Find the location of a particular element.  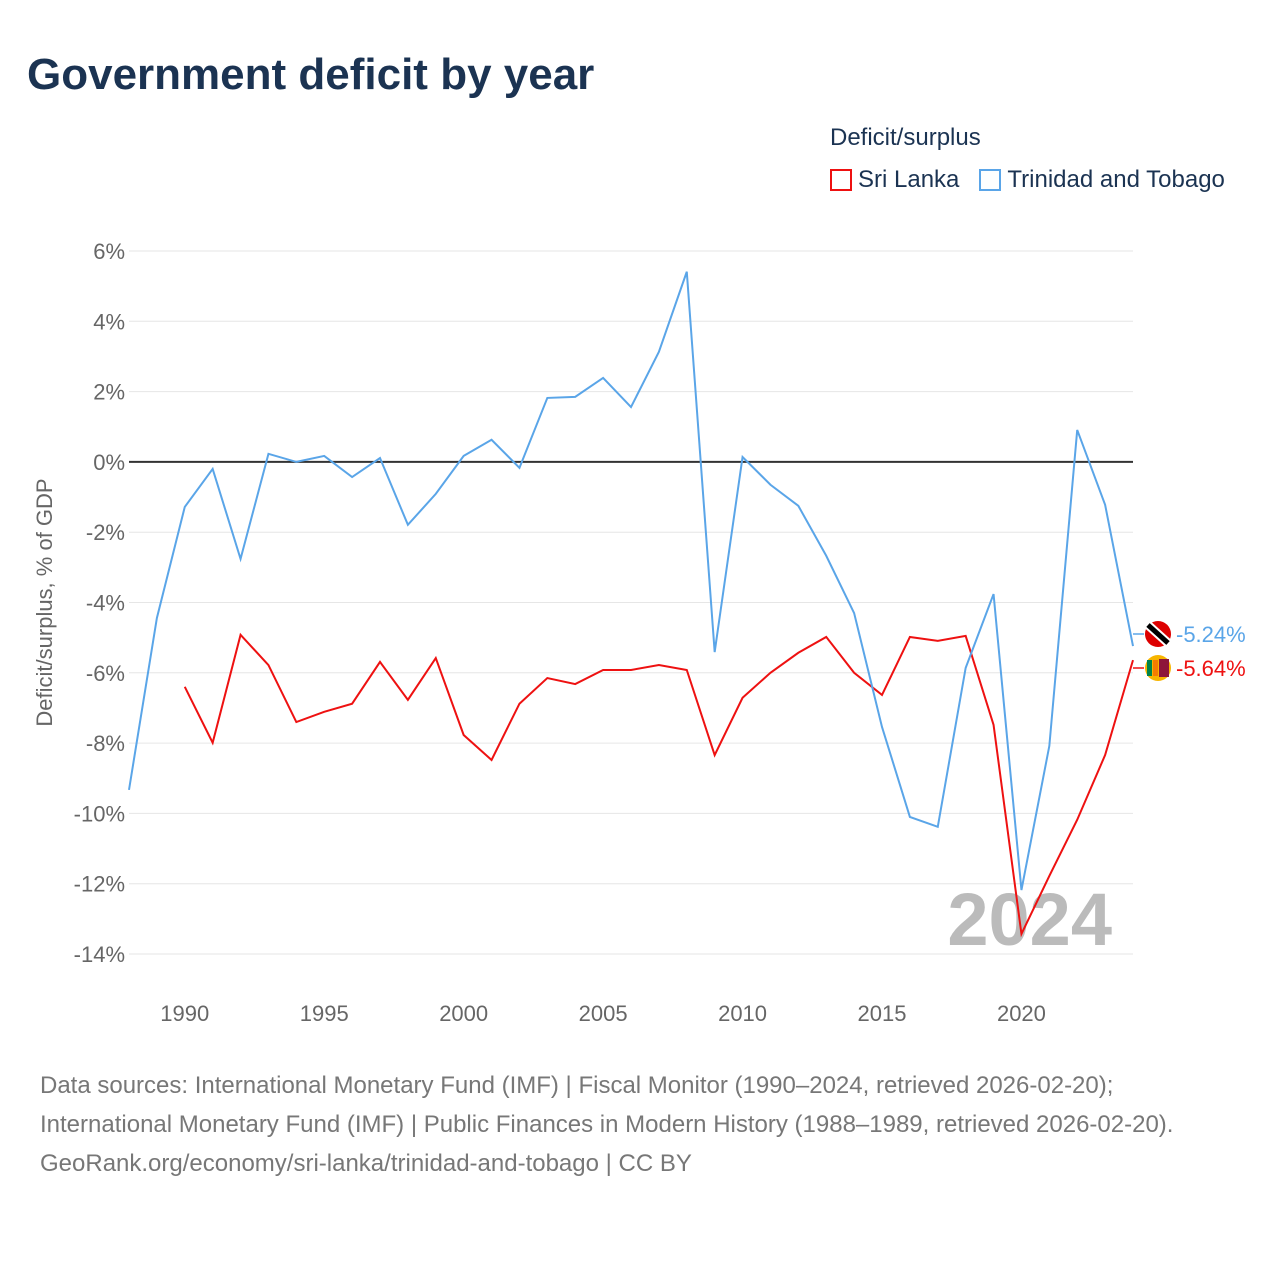

x-tick-label: 1995 is located at coordinates (324, 1013).